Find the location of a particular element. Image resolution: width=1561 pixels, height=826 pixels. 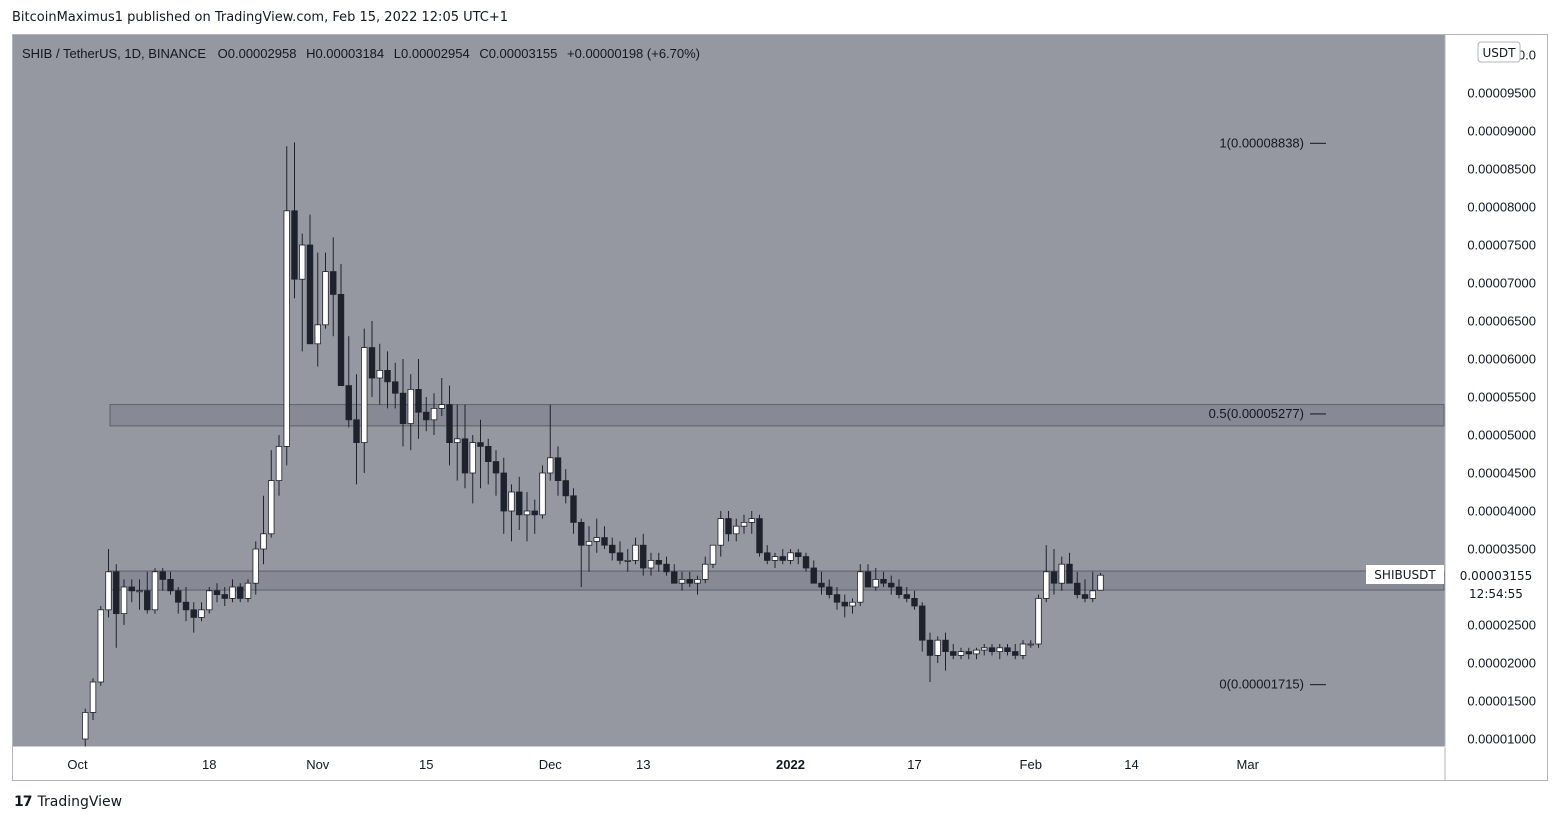

currency-badge: USDT is located at coordinates (1499, 52).